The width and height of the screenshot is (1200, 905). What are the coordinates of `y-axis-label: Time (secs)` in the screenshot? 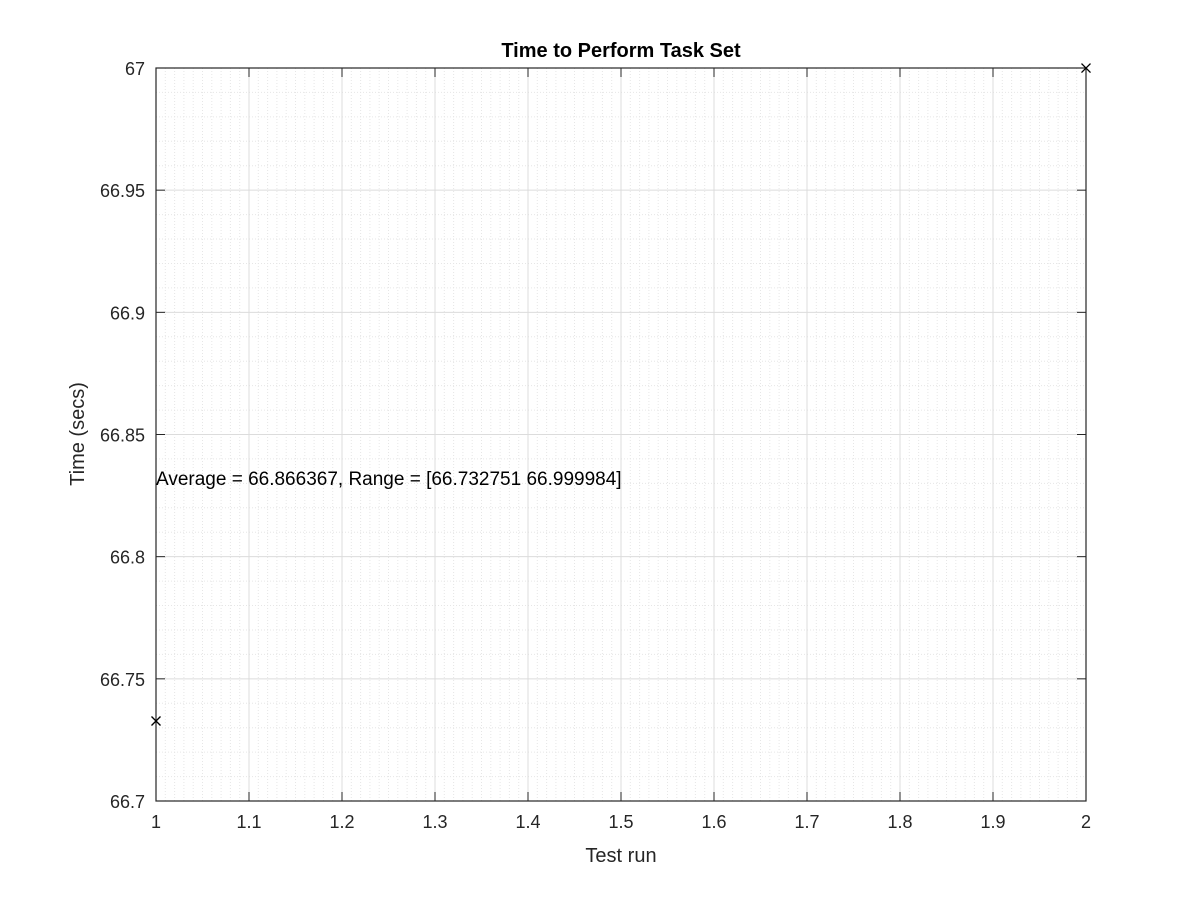 It's located at (78, 434).